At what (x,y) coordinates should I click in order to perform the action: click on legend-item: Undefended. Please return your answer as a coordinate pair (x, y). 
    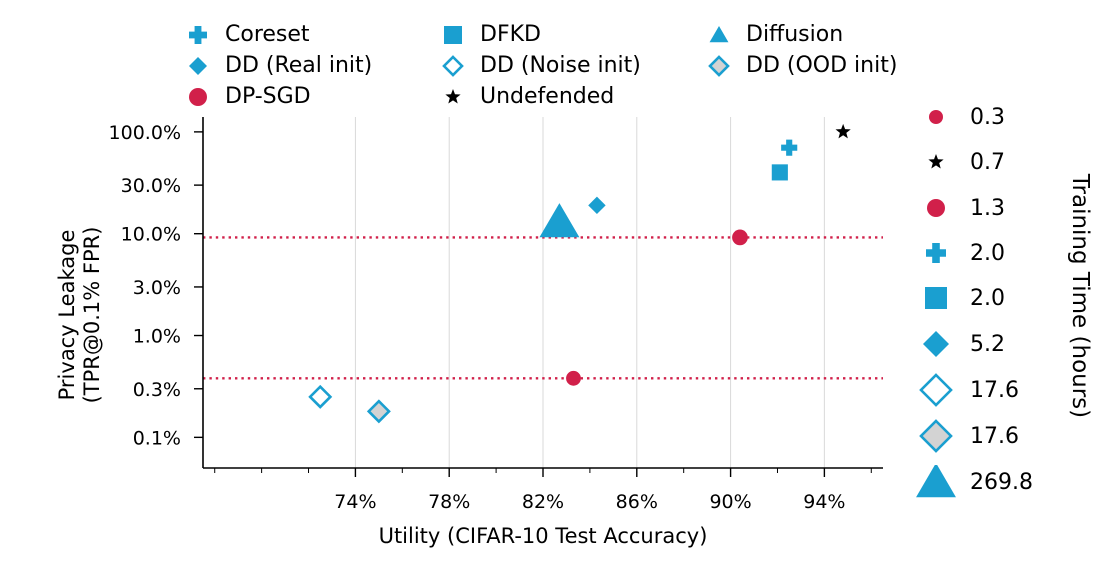
    Looking at the image, I should click on (527, 97).